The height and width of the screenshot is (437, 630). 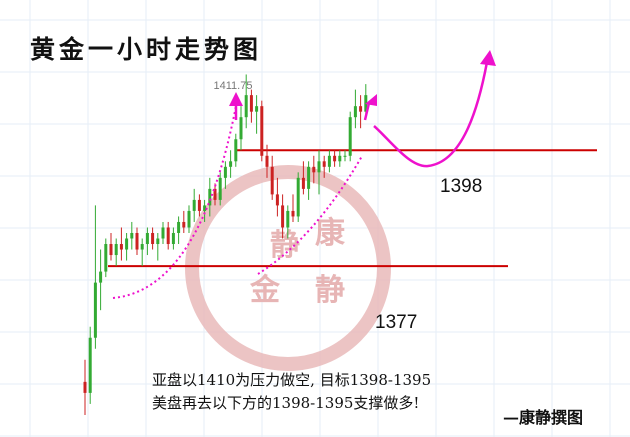 What do you see at coordinates (396, 322) in the screenshot?
I see `level-label-1377: 1377` at bounding box center [396, 322].